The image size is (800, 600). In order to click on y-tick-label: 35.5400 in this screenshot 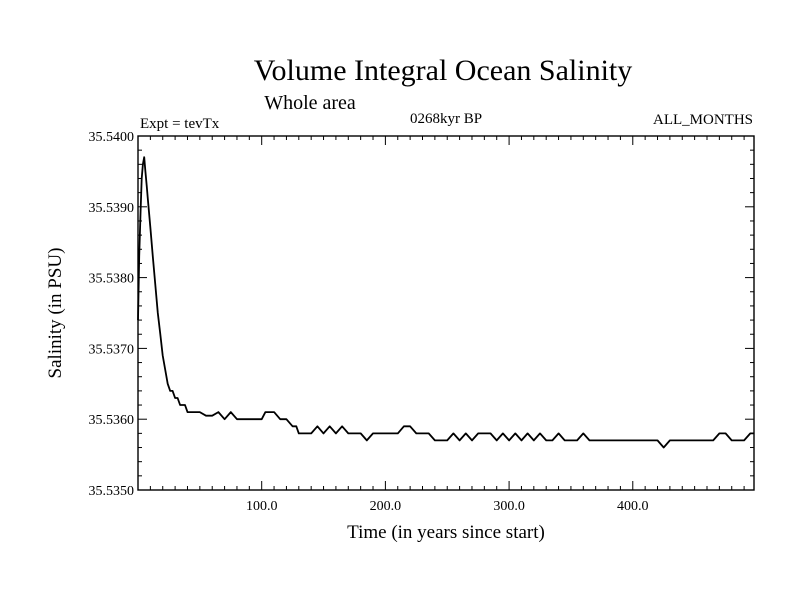, I will do `click(112, 137)`.